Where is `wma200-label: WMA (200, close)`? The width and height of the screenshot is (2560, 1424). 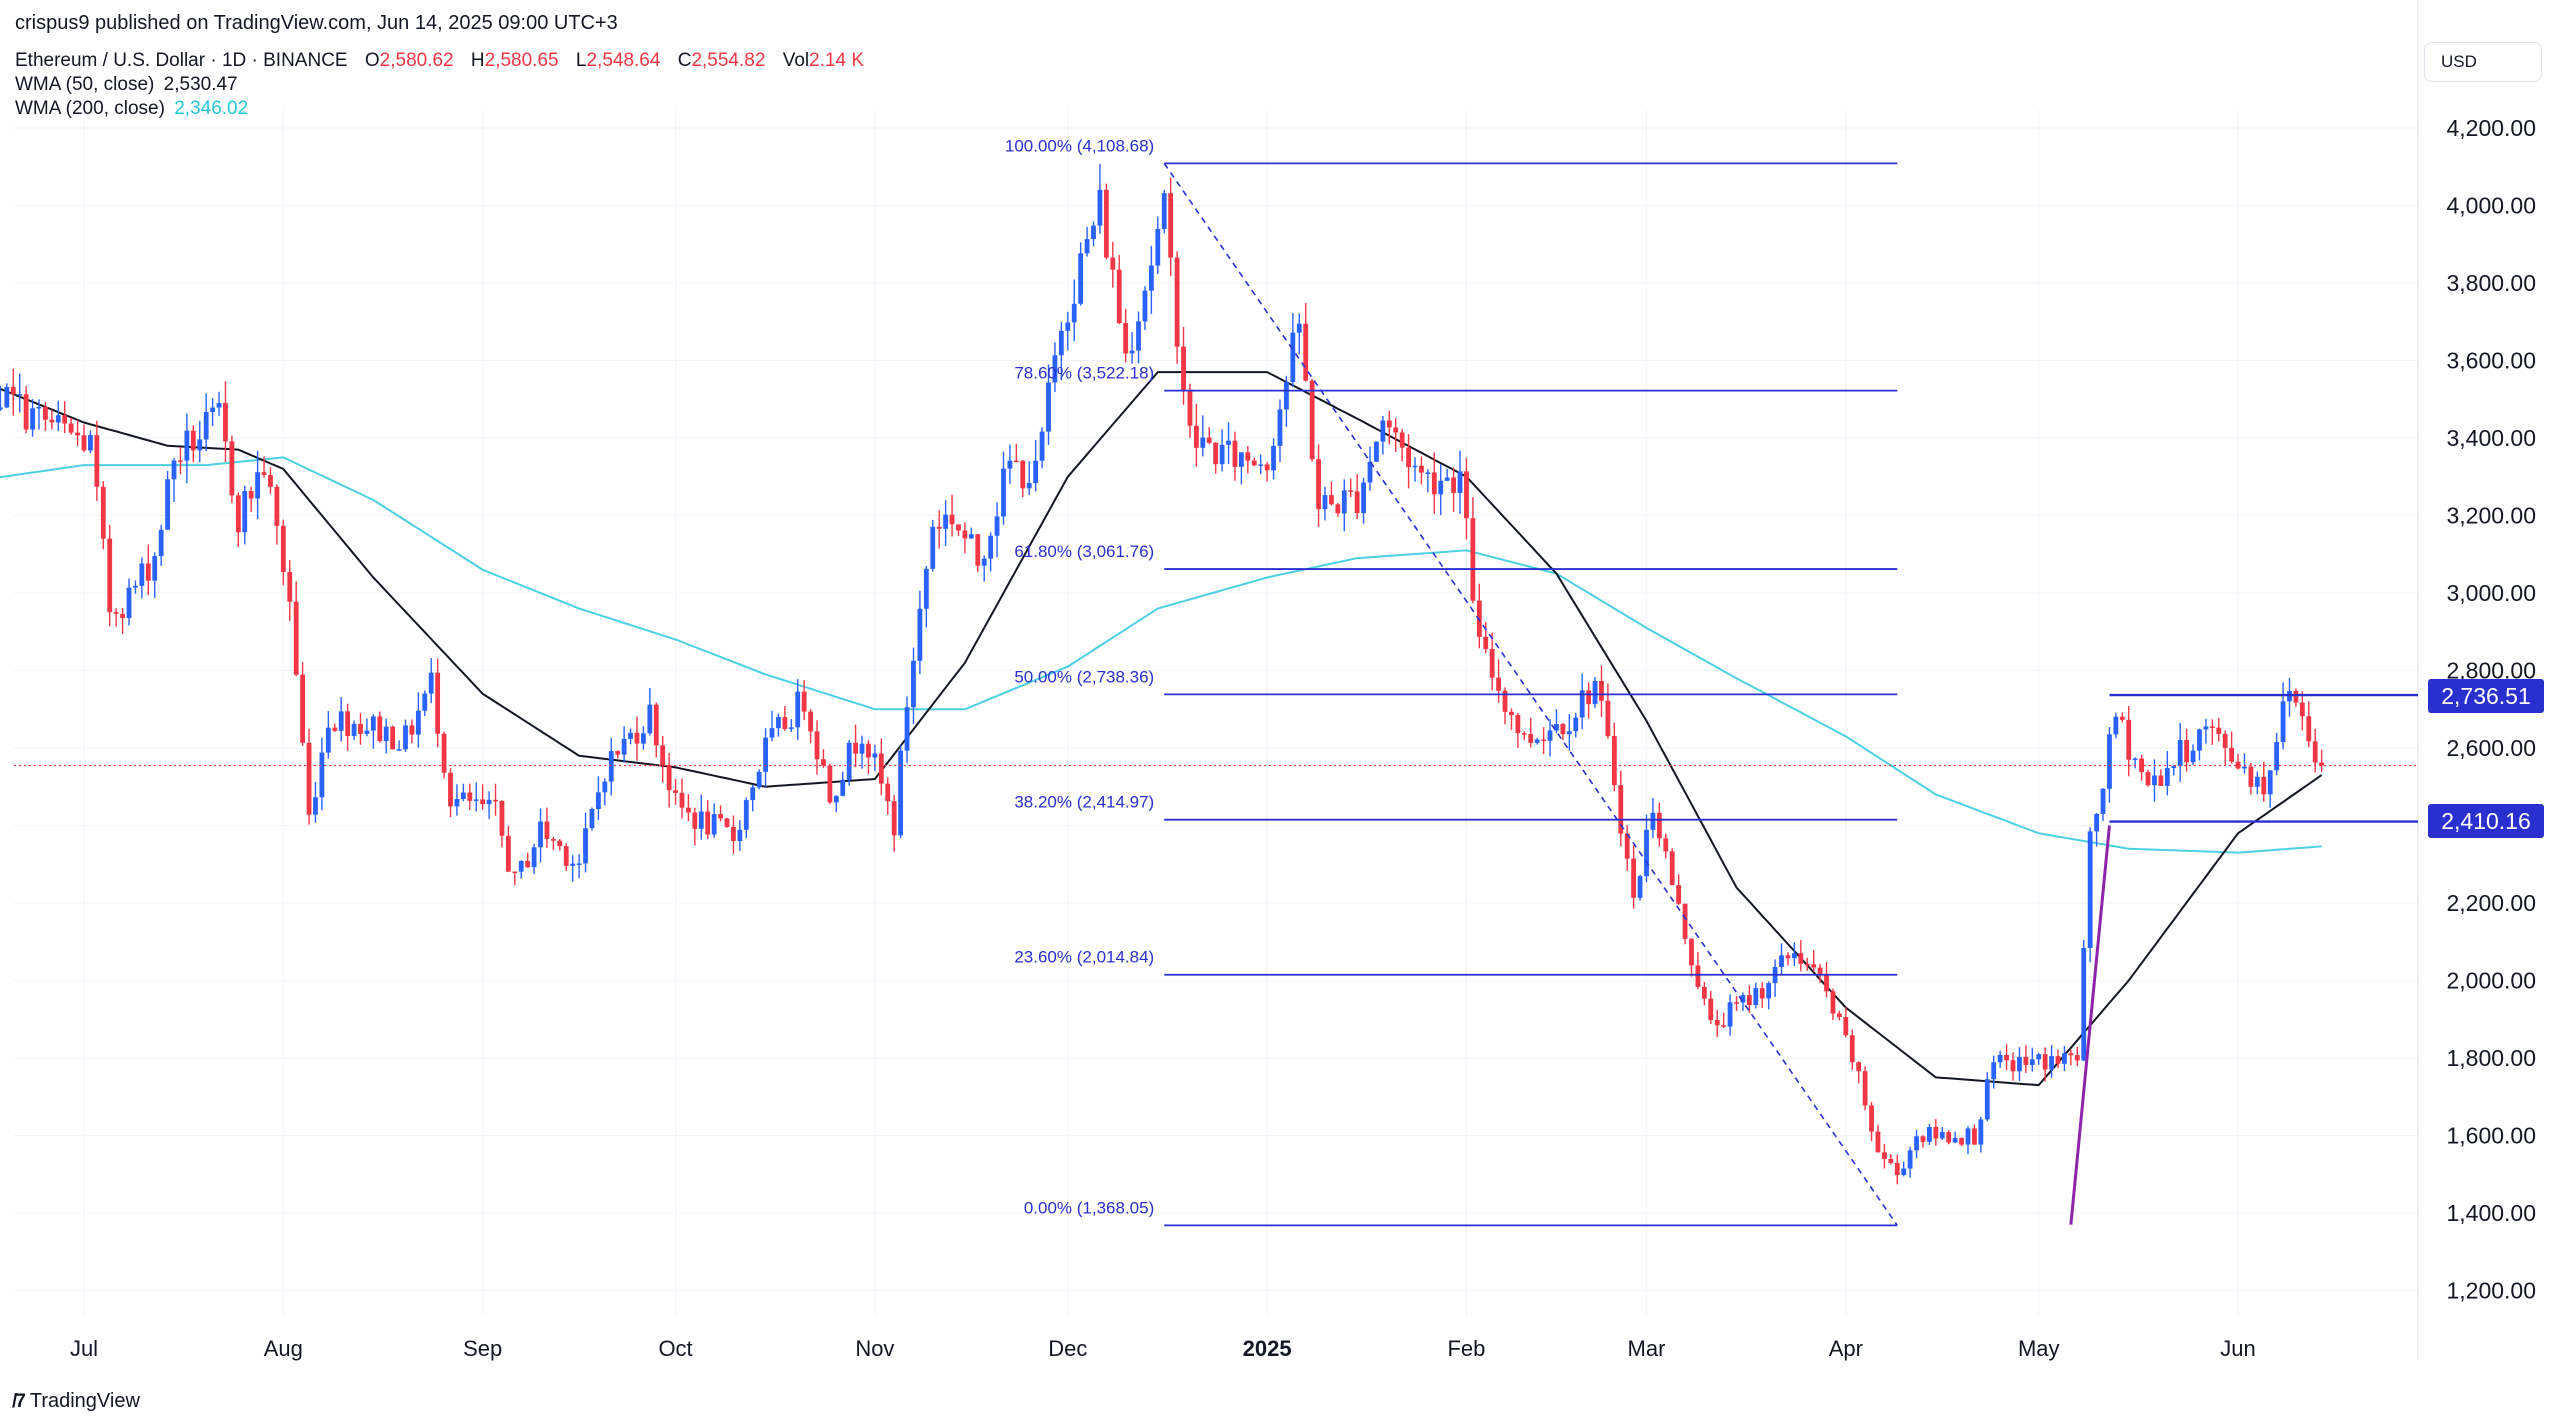 wma200-label: WMA (200, close) is located at coordinates (90, 108).